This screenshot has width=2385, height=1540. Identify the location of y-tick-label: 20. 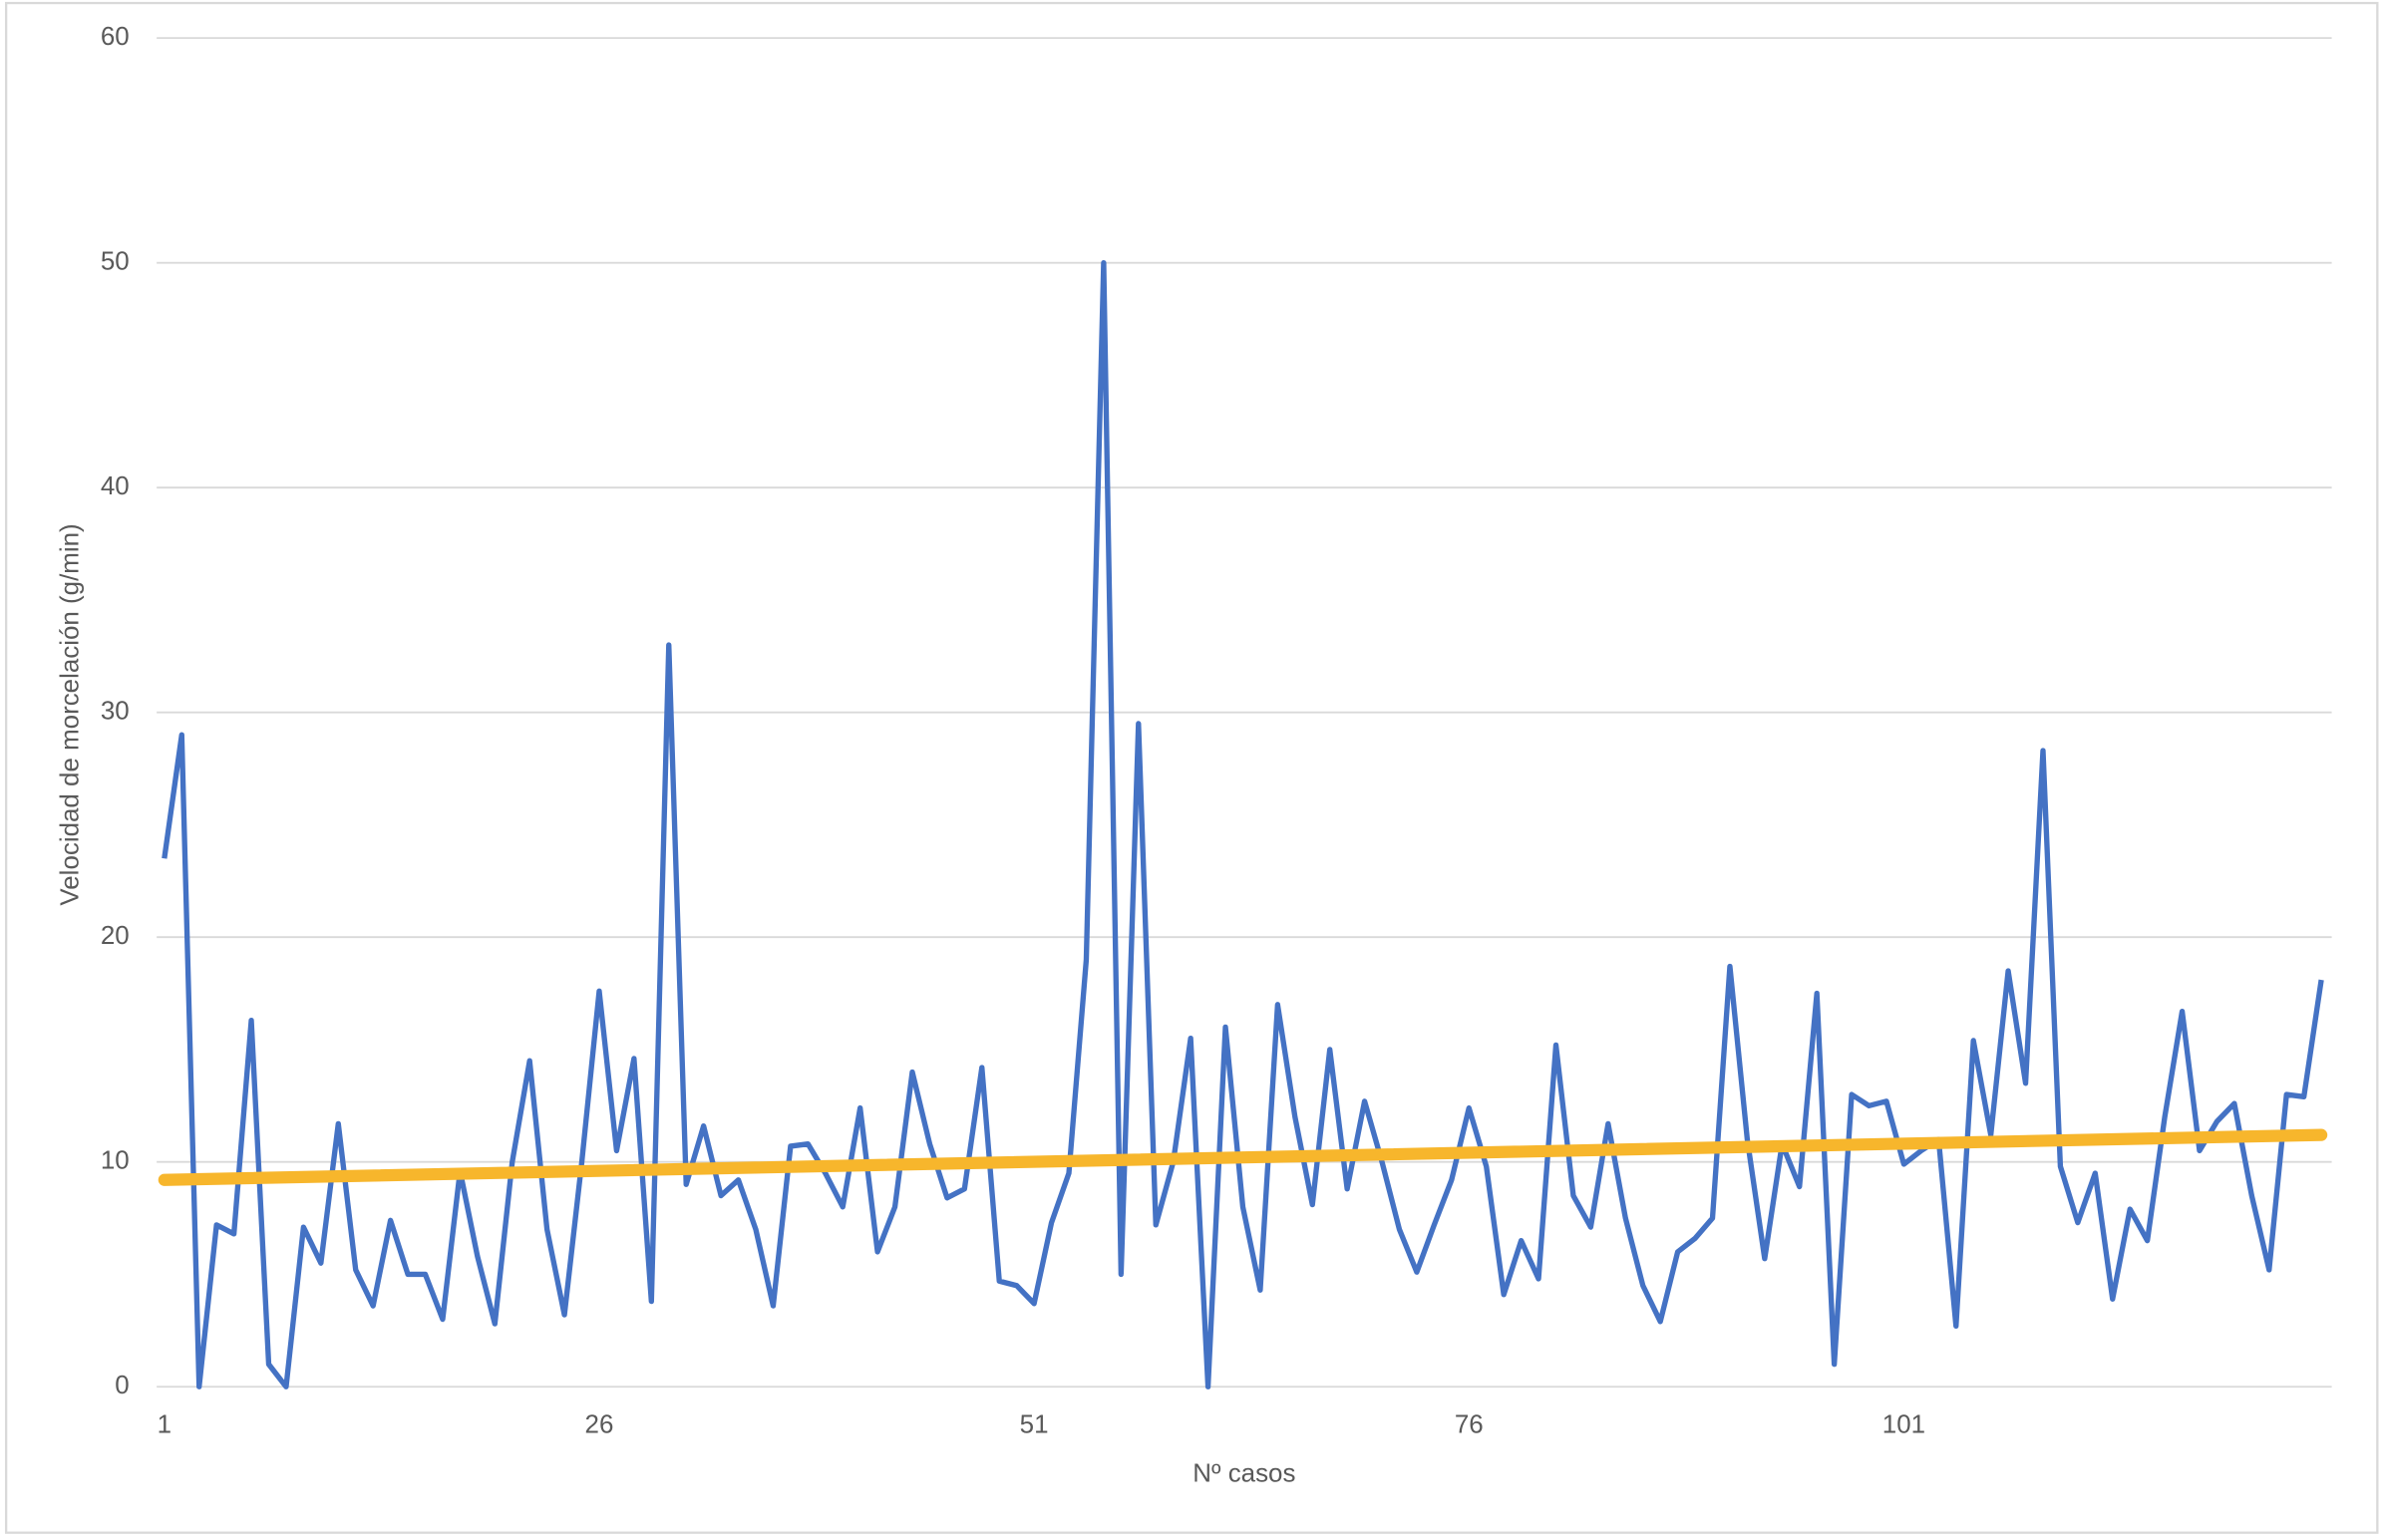
(116, 936).